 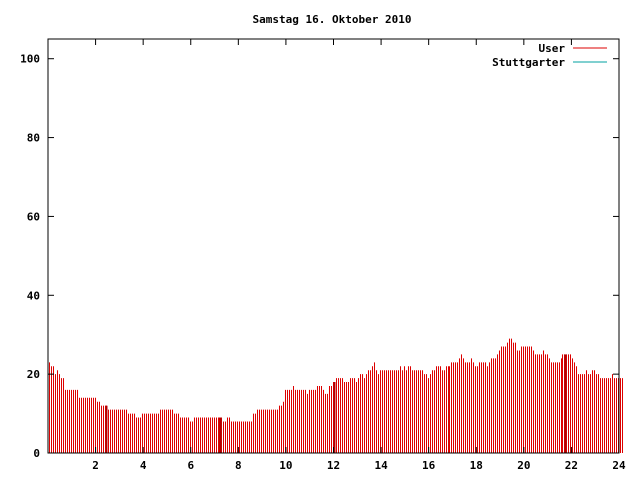 I want to click on x-tick-label: 10, so click(x=285, y=465).